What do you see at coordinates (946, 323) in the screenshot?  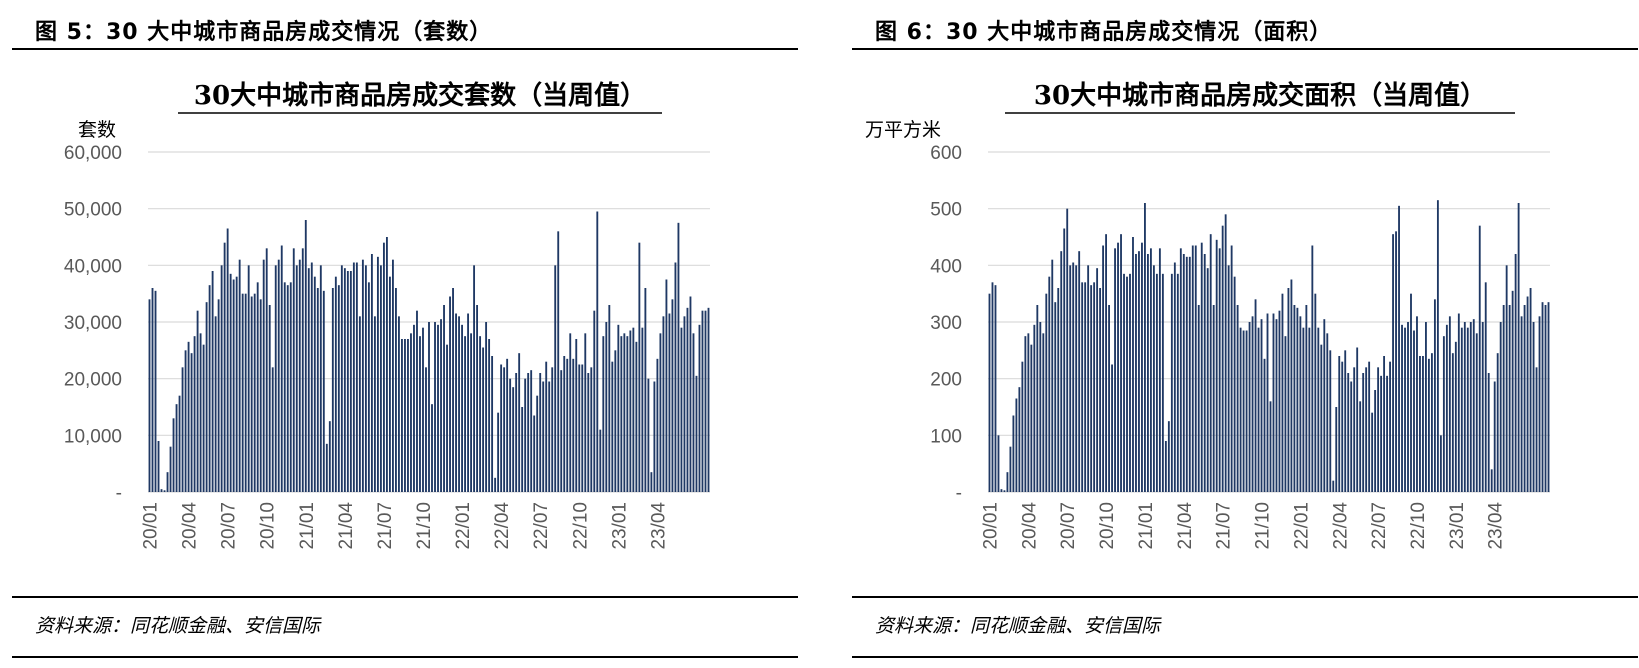 I see `y-tick-label: 300` at bounding box center [946, 323].